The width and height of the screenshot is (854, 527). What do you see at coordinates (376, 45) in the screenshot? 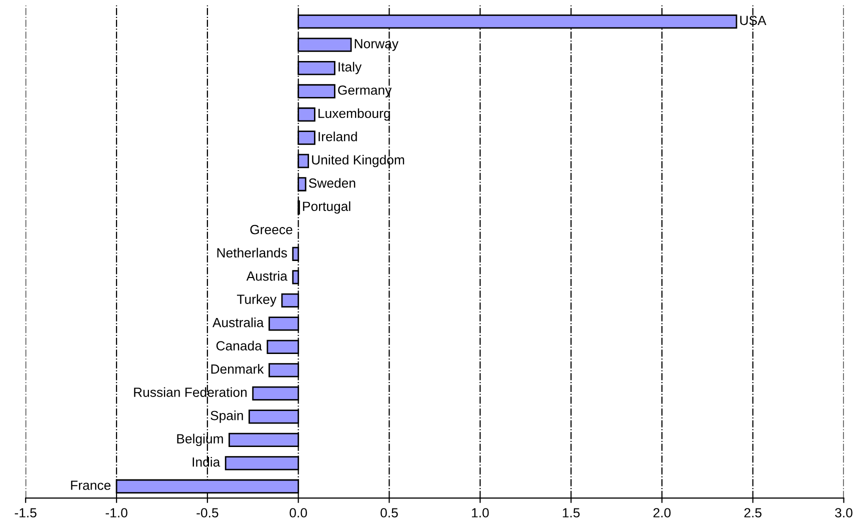
I see `y-tick-label: Norway` at bounding box center [376, 45].